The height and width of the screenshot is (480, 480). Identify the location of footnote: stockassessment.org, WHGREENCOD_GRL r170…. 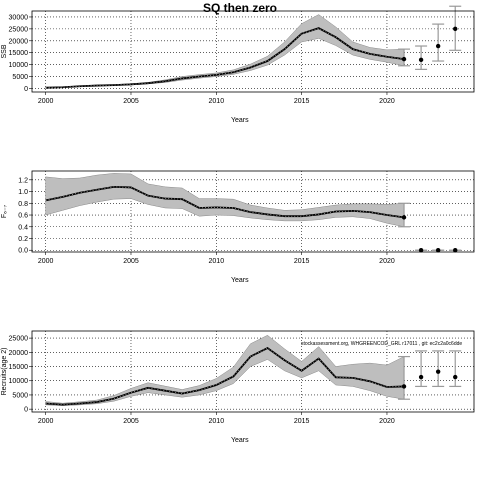
(381, 344).